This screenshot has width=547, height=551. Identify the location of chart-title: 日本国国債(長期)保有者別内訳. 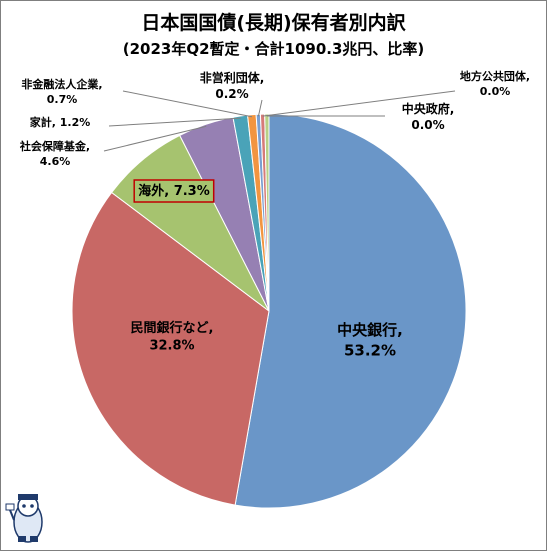
(273, 23).